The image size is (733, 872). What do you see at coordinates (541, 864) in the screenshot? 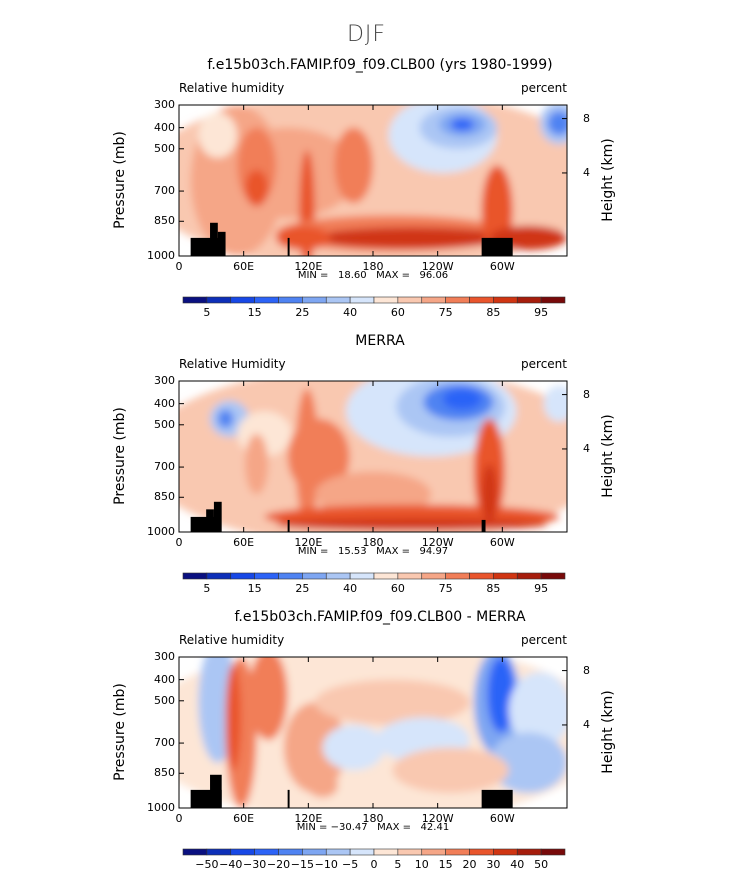
I see `colorbar-label: 50` at bounding box center [541, 864].